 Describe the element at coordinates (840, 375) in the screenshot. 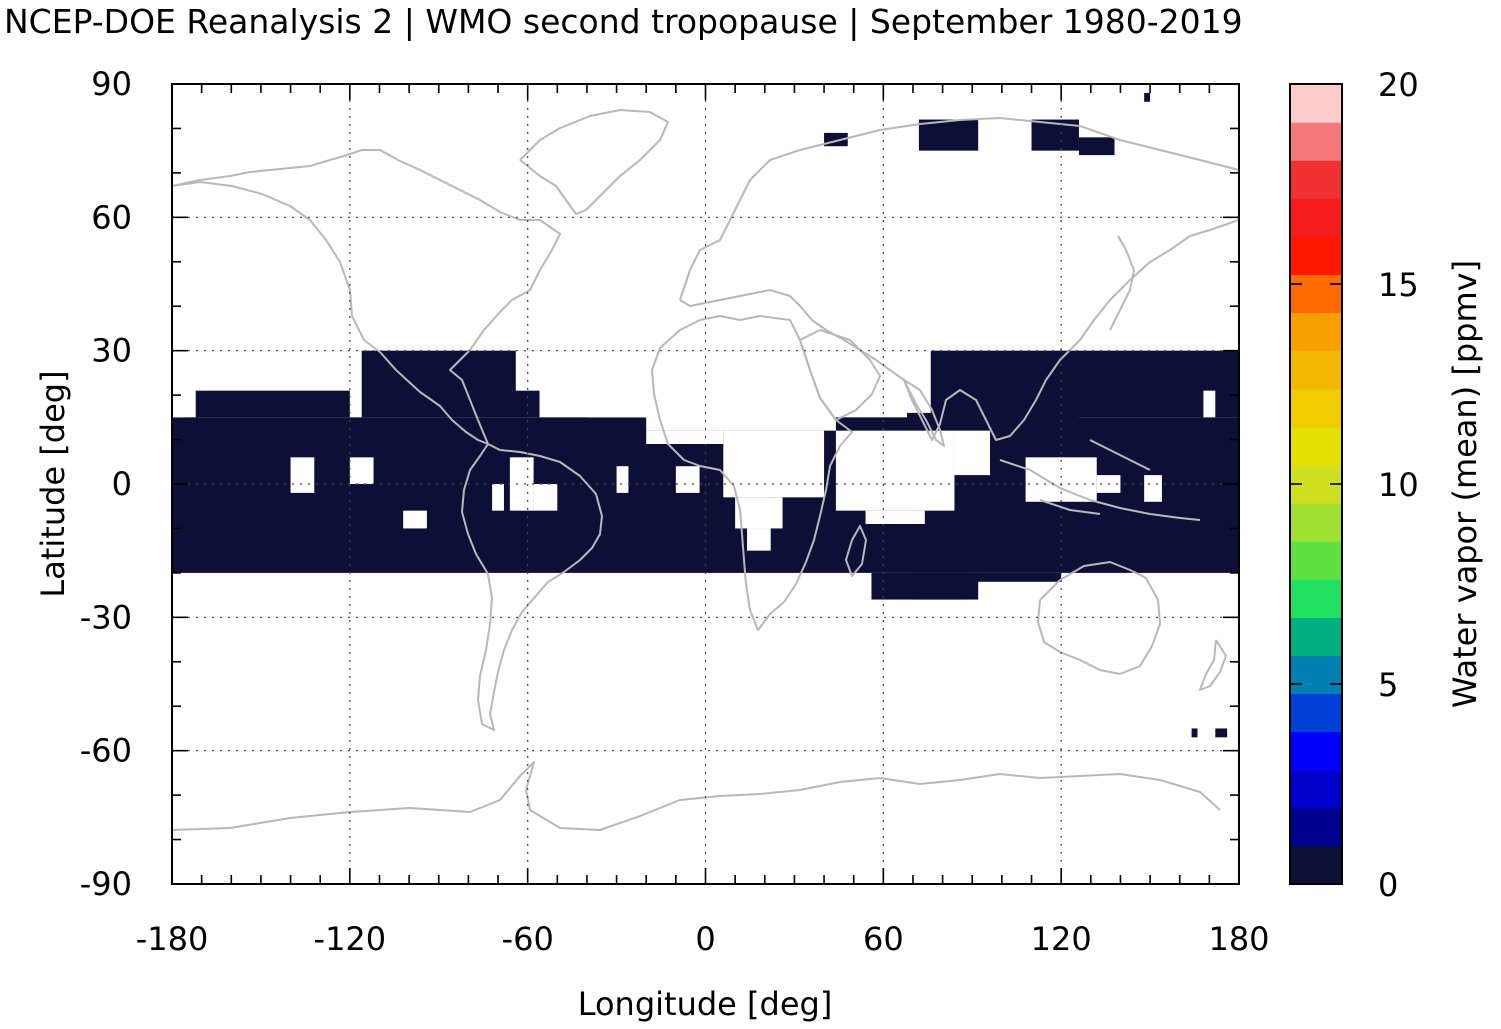

I see `coastline-arabia` at that location.